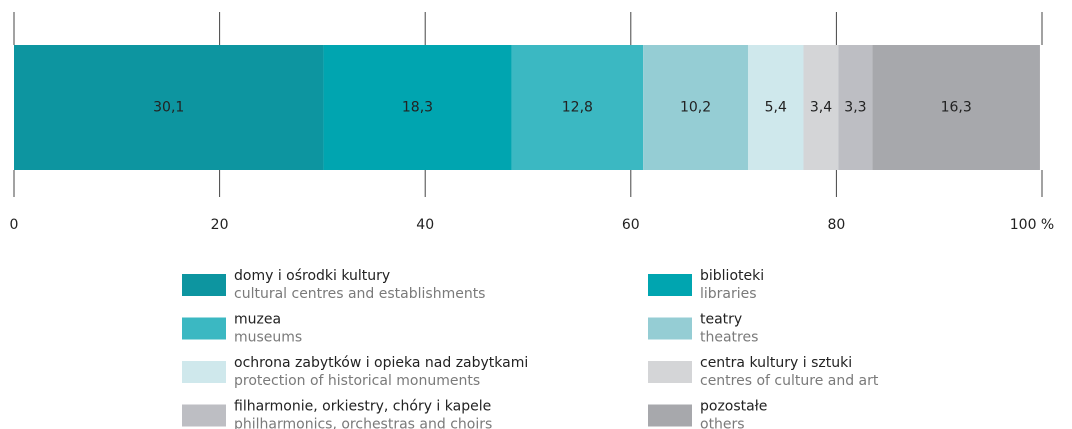 This screenshot has width=1072, height=429. What do you see at coordinates (721, 320) in the screenshot?
I see `legend-label: teatry` at bounding box center [721, 320].